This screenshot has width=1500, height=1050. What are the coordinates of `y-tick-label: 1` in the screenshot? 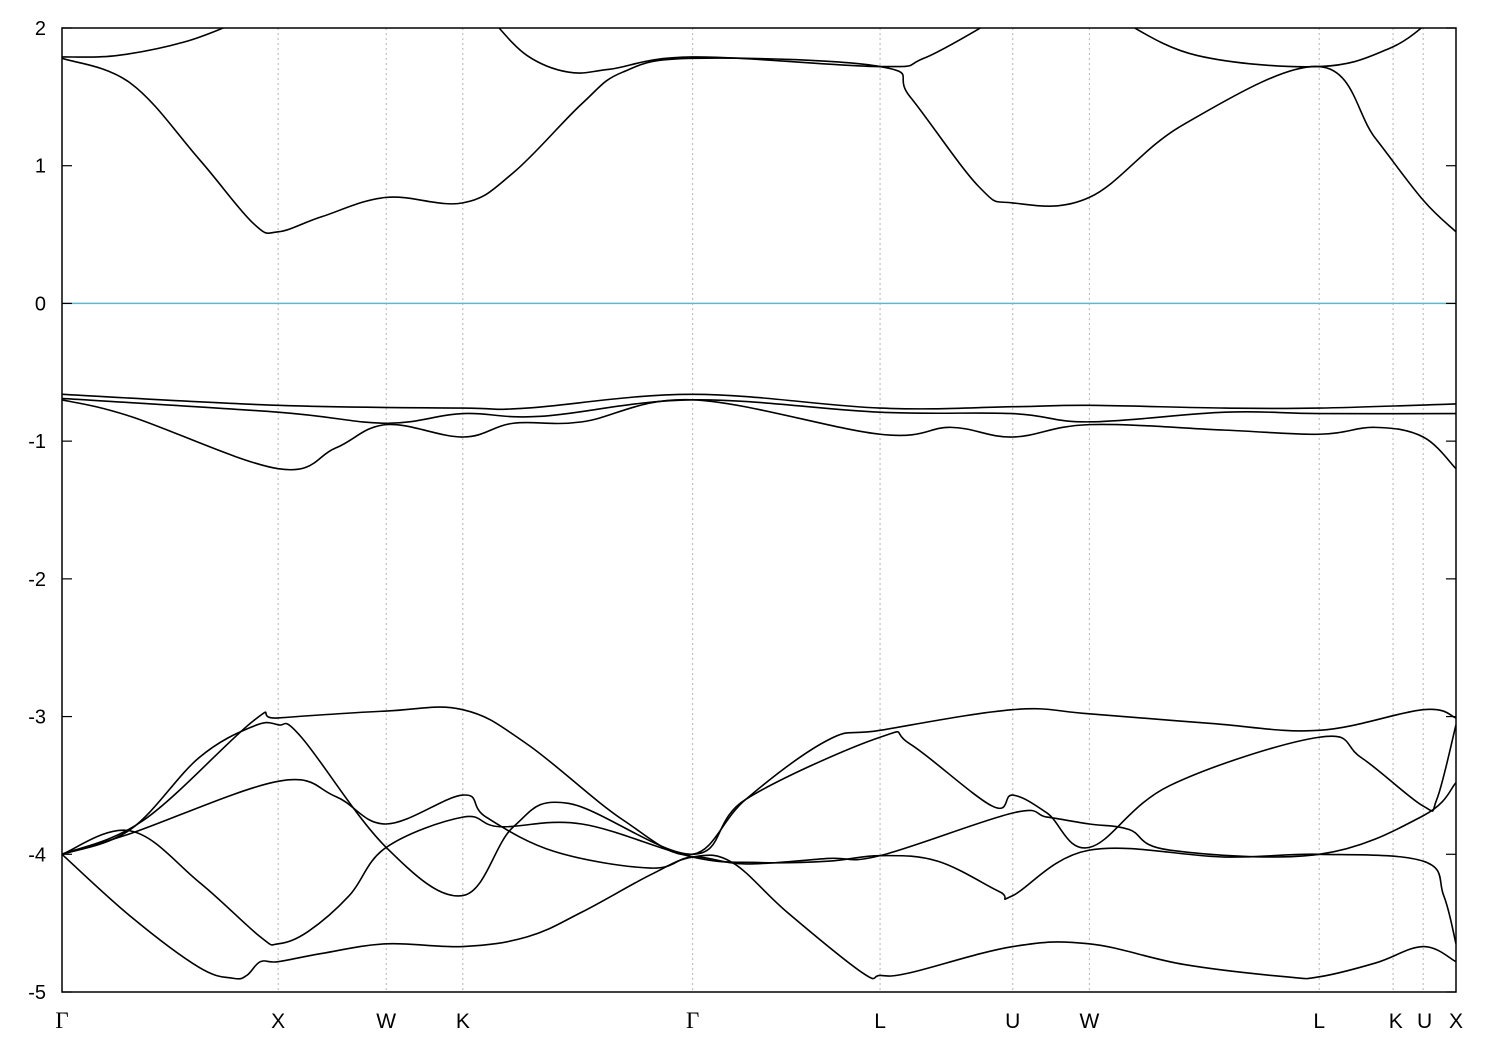 It's located at (40, 167).